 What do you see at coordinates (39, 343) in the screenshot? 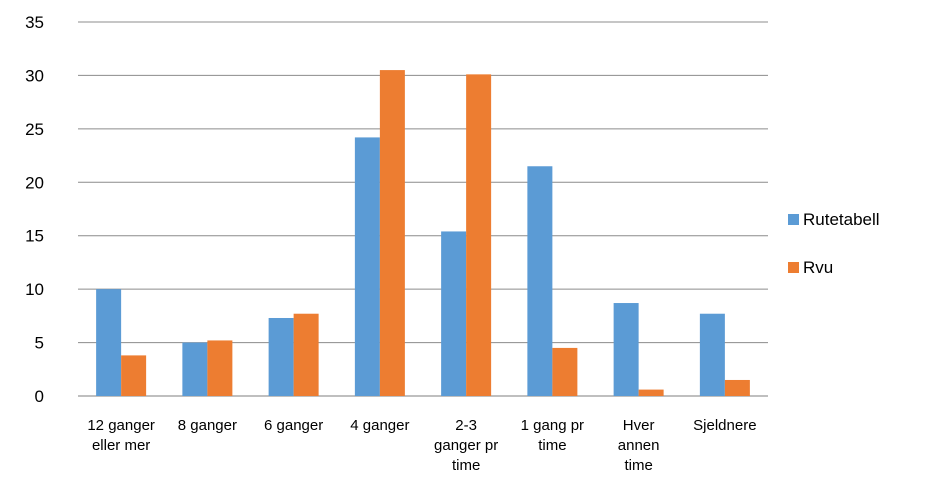
I see `y-tick-label: 5` at bounding box center [39, 343].